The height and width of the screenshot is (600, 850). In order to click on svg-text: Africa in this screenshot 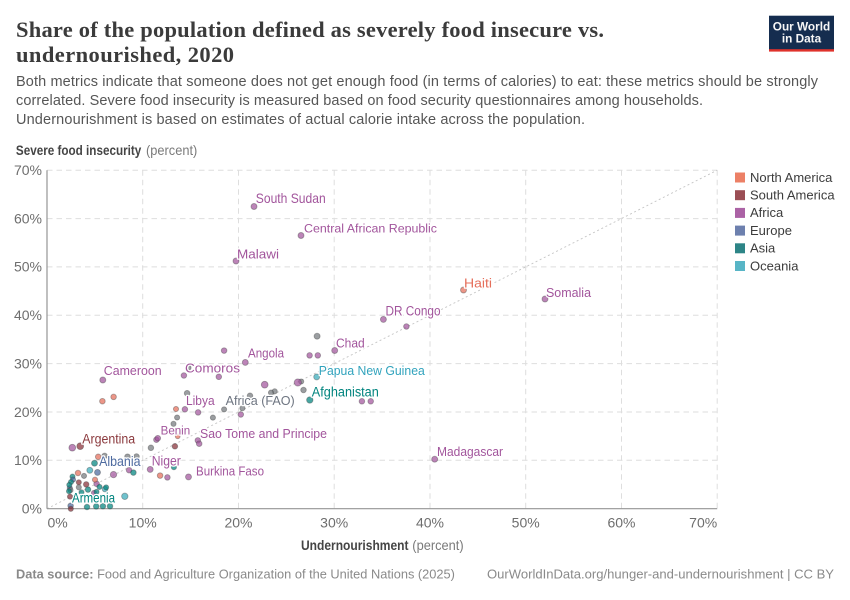, I will do `click(767, 212)`.